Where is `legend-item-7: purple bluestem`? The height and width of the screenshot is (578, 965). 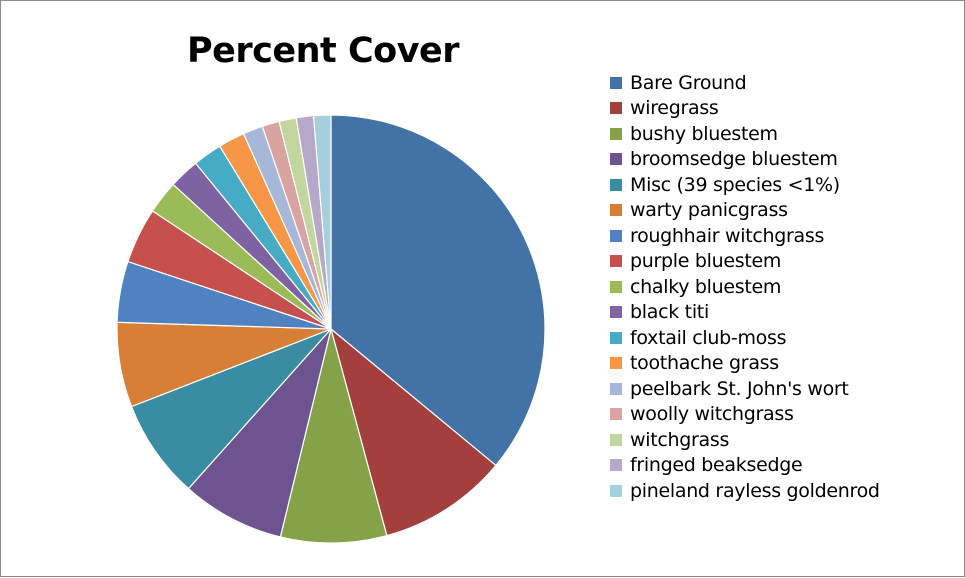
legend-item-7: purple bluestem is located at coordinates (782, 262).